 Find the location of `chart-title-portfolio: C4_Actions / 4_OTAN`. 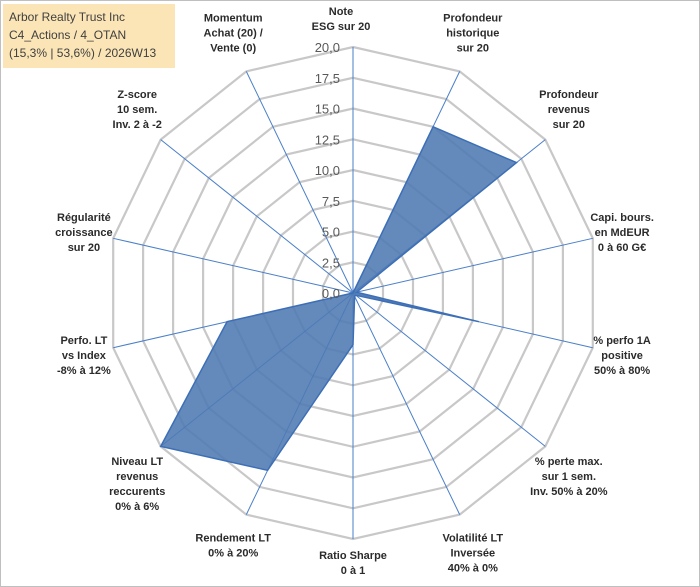

chart-title-portfolio: C4_Actions / 4_OTAN is located at coordinates (68, 35).